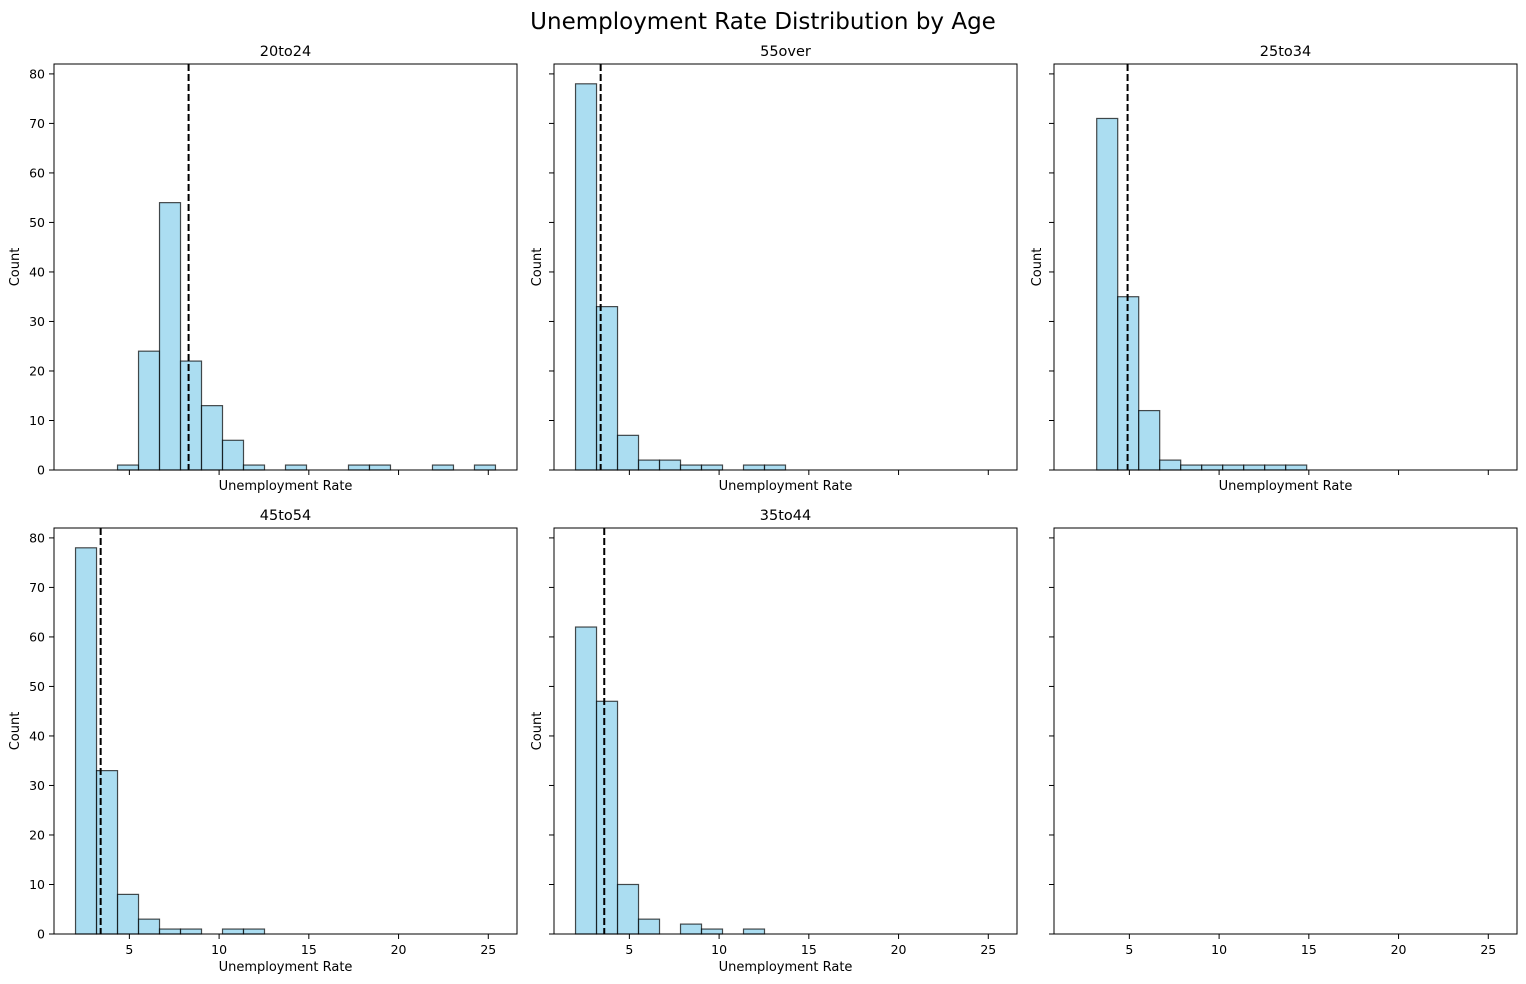 Image resolution: width=1526 pixels, height=984 pixels. What do you see at coordinates (1285, 52) in the screenshot?
I see `subplot-title: 25to34` at bounding box center [1285, 52].